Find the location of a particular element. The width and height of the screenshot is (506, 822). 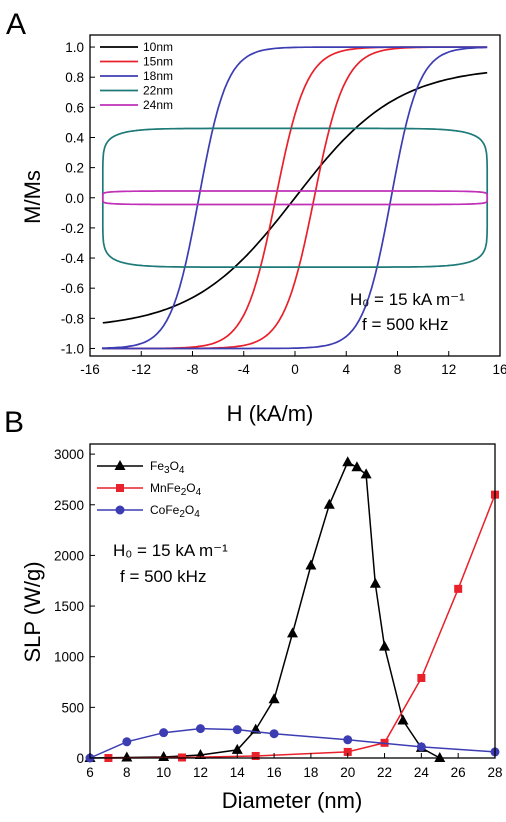

legend-label-10nm: 10nm is located at coordinates (158, 47).